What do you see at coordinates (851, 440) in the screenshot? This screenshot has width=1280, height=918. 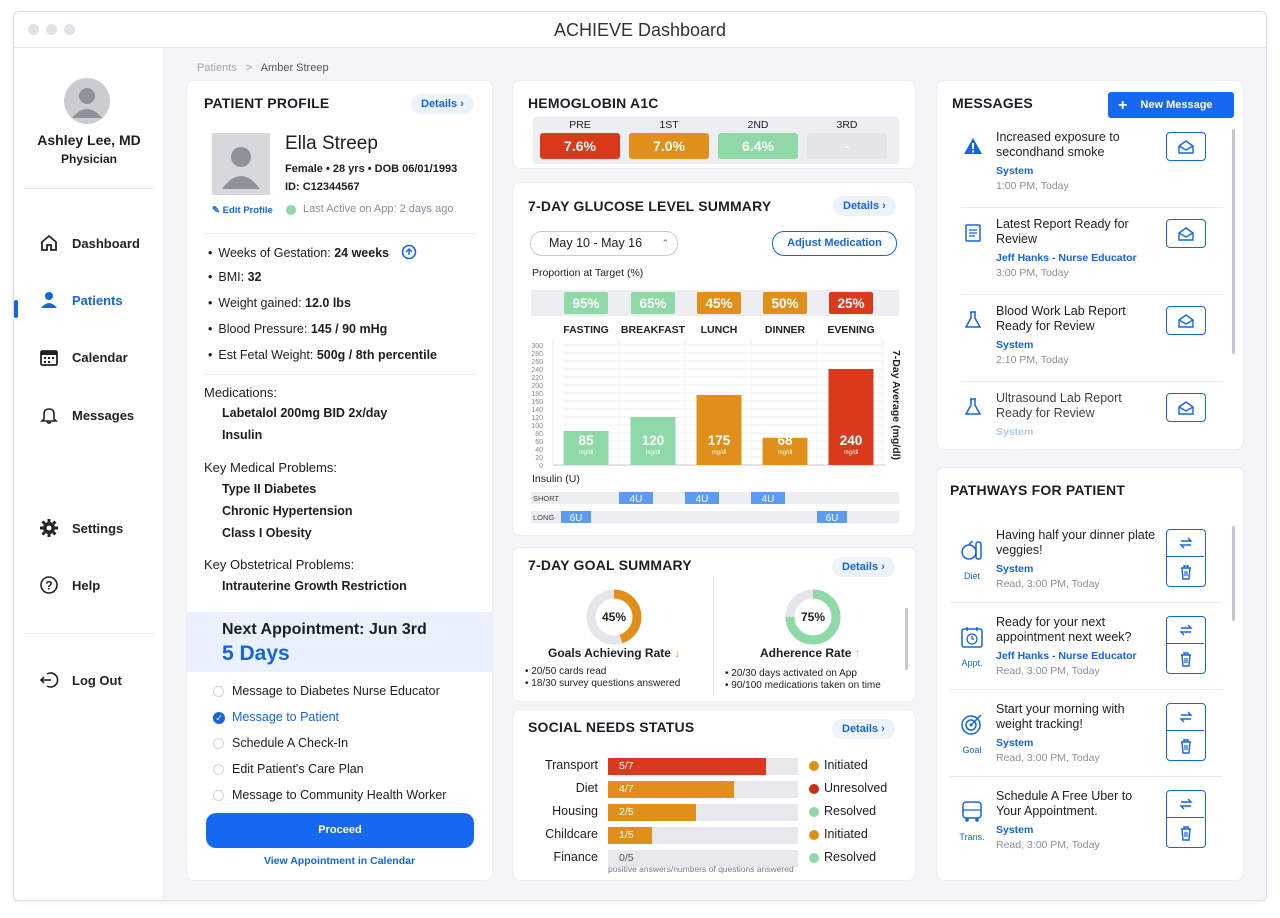 I see `bar-value-label: 240` at bounding box center [851, 440].